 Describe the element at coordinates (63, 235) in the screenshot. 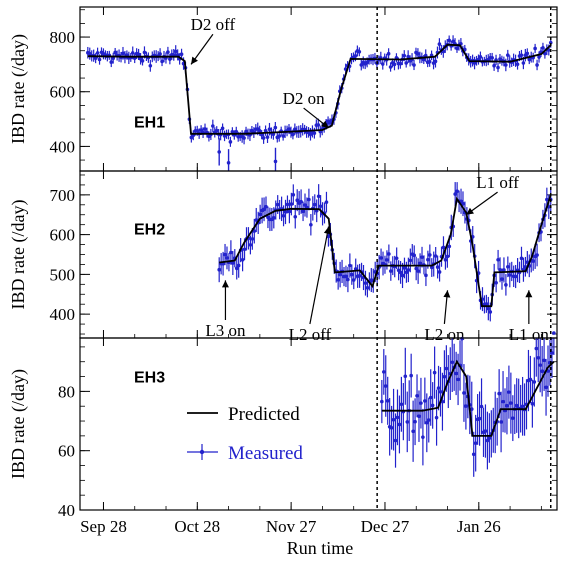

I see `eh2-ytick-label: 600` at that location.